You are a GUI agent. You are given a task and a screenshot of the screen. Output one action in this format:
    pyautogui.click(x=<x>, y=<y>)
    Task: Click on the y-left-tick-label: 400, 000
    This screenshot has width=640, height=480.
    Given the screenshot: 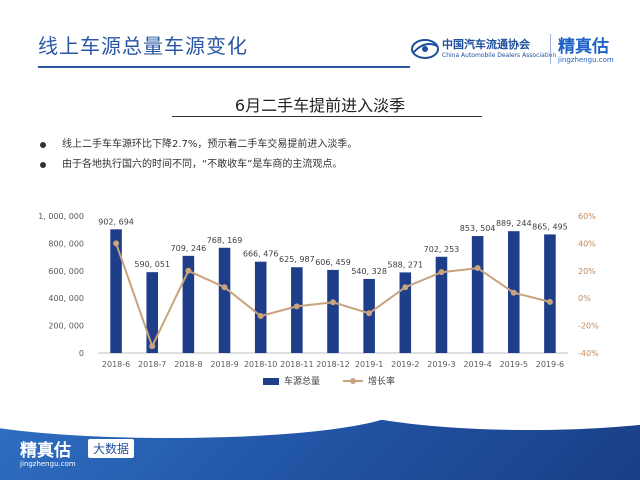 What is the action you would take?
    pyautogui.click(x=66, y=298)
    